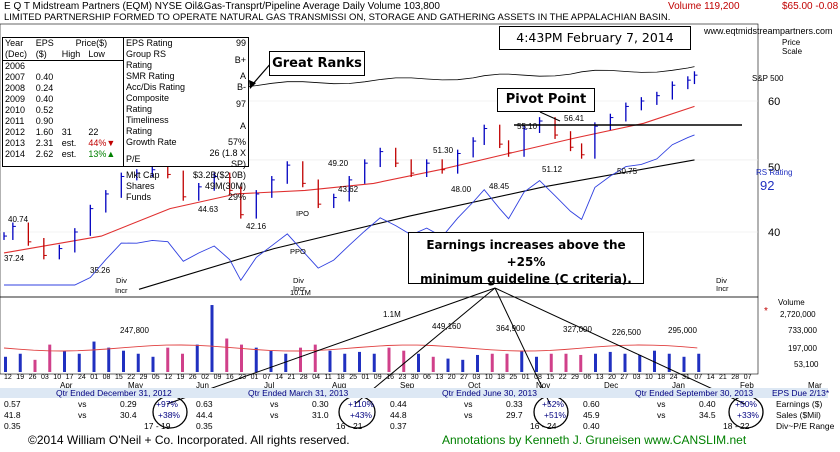 The width and height of the screenshot is (840, 452). I want to click on rating-row: SMR Rating A, so click(186, 76).